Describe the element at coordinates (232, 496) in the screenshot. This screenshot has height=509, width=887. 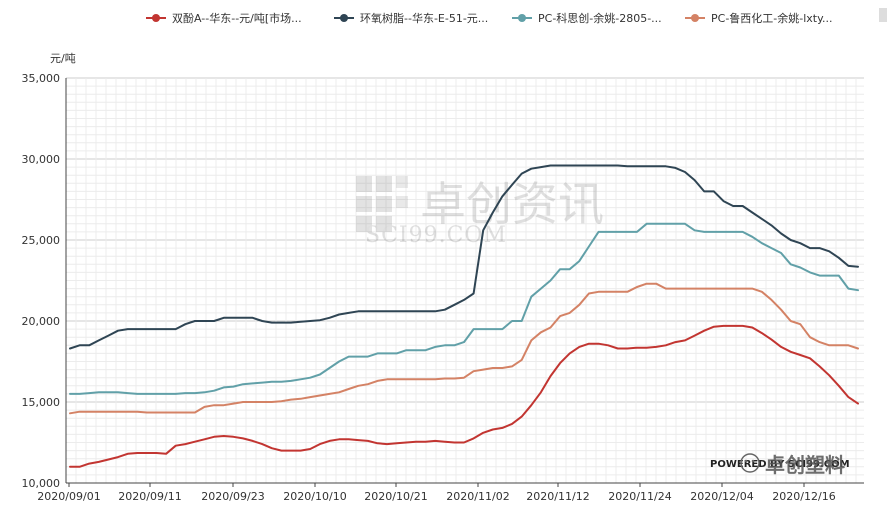
I see `x-tick-label: 2020/09/23` at that location.